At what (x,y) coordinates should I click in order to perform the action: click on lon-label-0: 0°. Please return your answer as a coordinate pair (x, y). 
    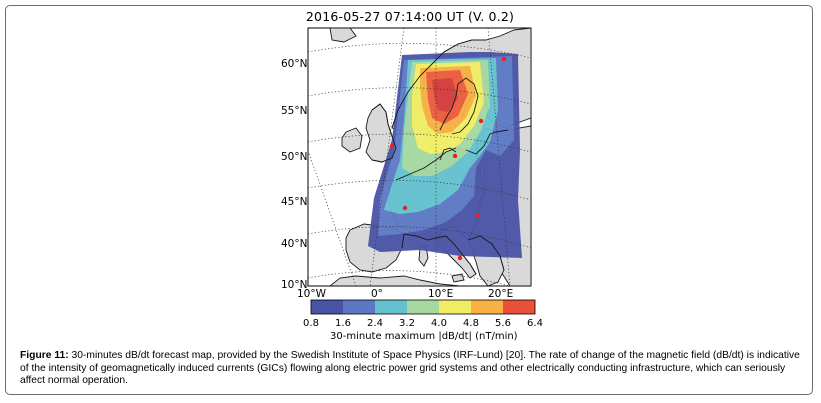
    Looking at the image, I should click on (377, 294).